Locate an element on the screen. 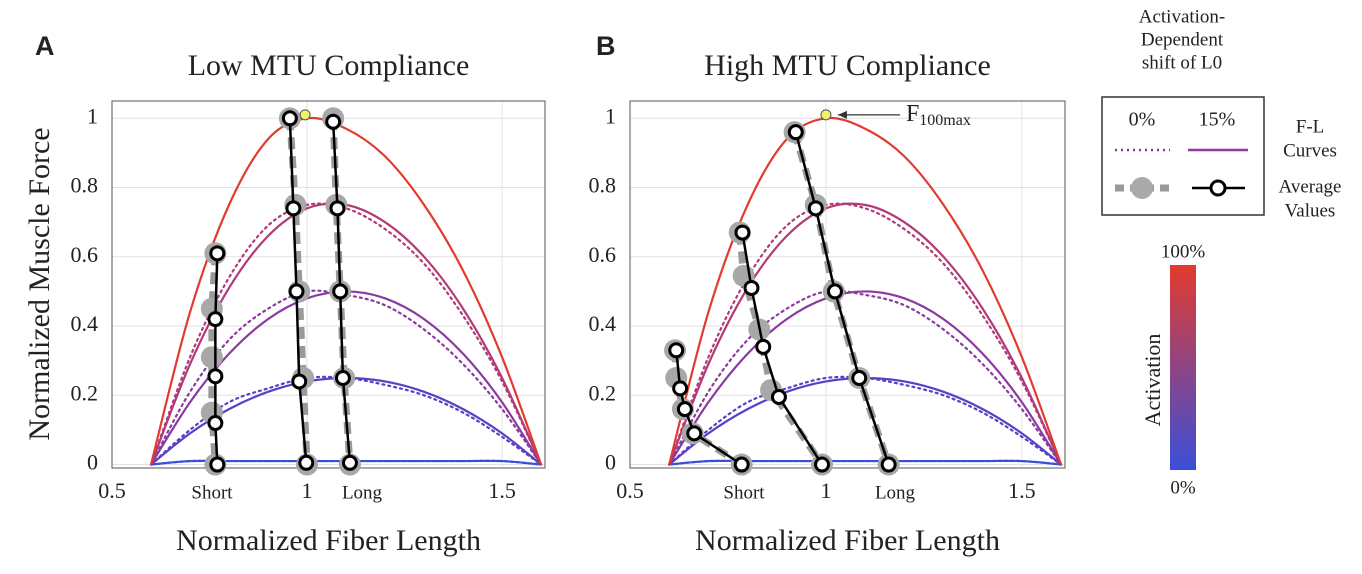  annotation-subscript: 100max is located at coordinates (945, 120).